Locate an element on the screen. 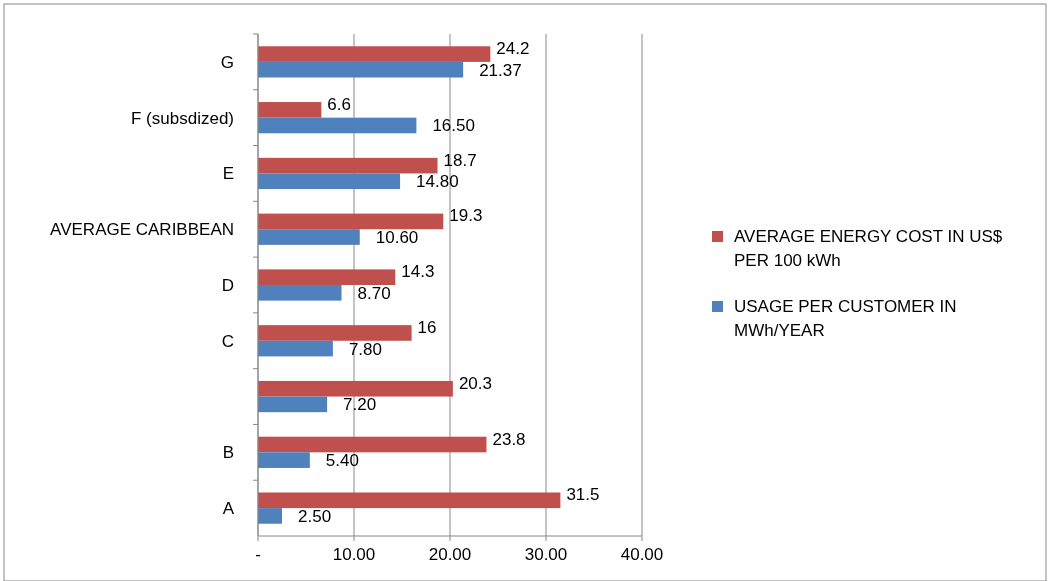 This screenshot has width=1050, height=581. data-label: 5.40 is located at coordinates (342, 461).